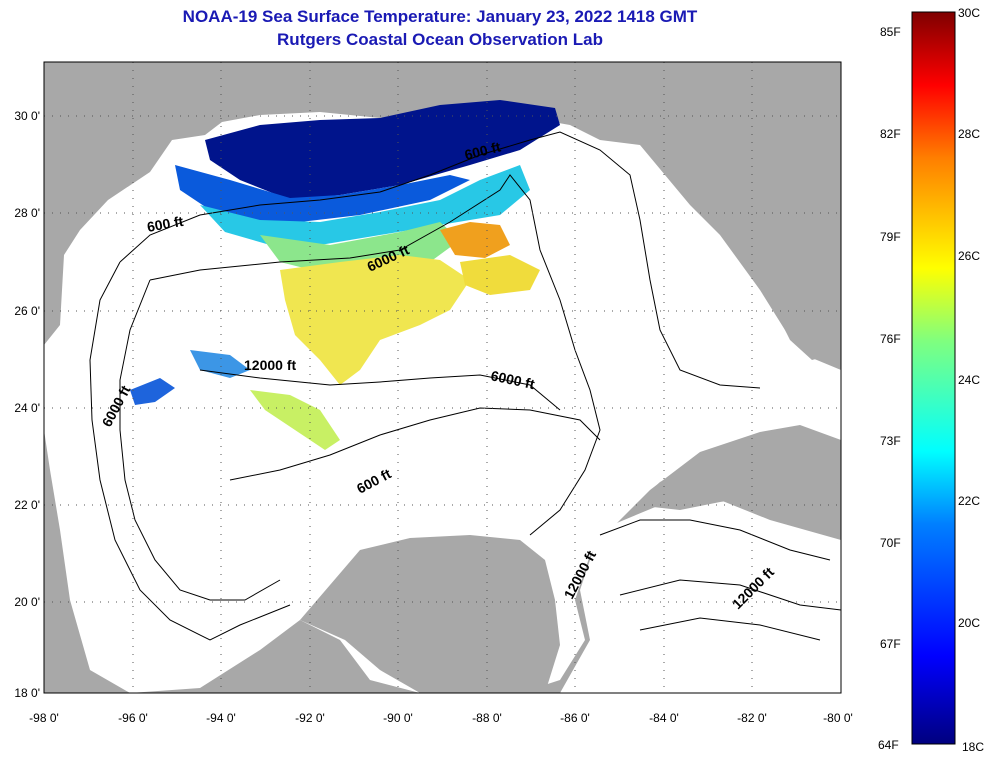  I want to click on cuba-land, so click(738, 484).